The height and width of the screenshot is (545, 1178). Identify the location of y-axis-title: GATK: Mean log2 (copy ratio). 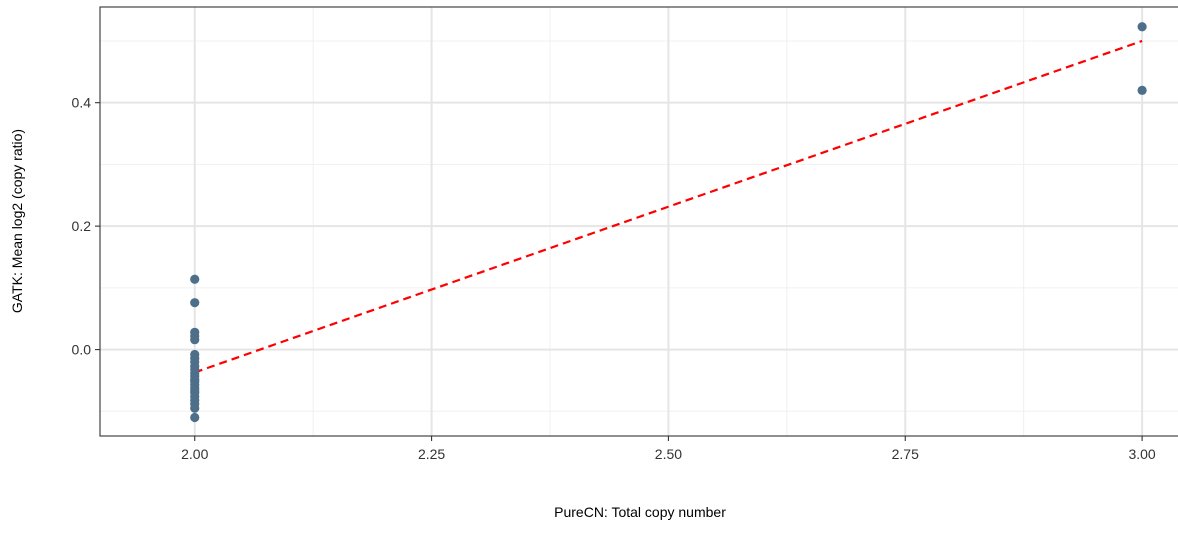
(17, 221).